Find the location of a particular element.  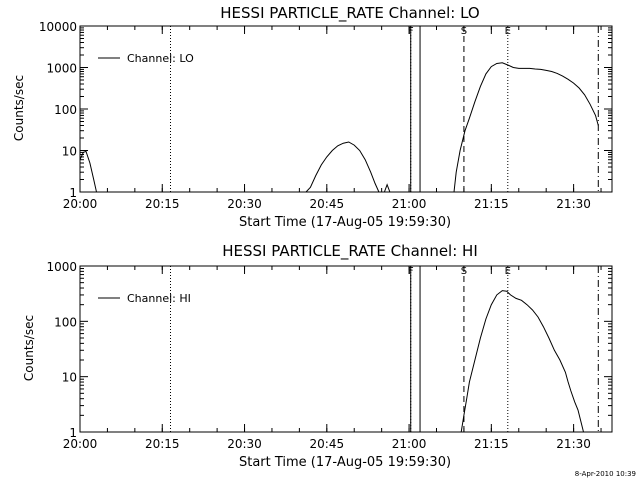

timestamp: 8-Apr-2010 10:39 is located at coordinates (605, 474).